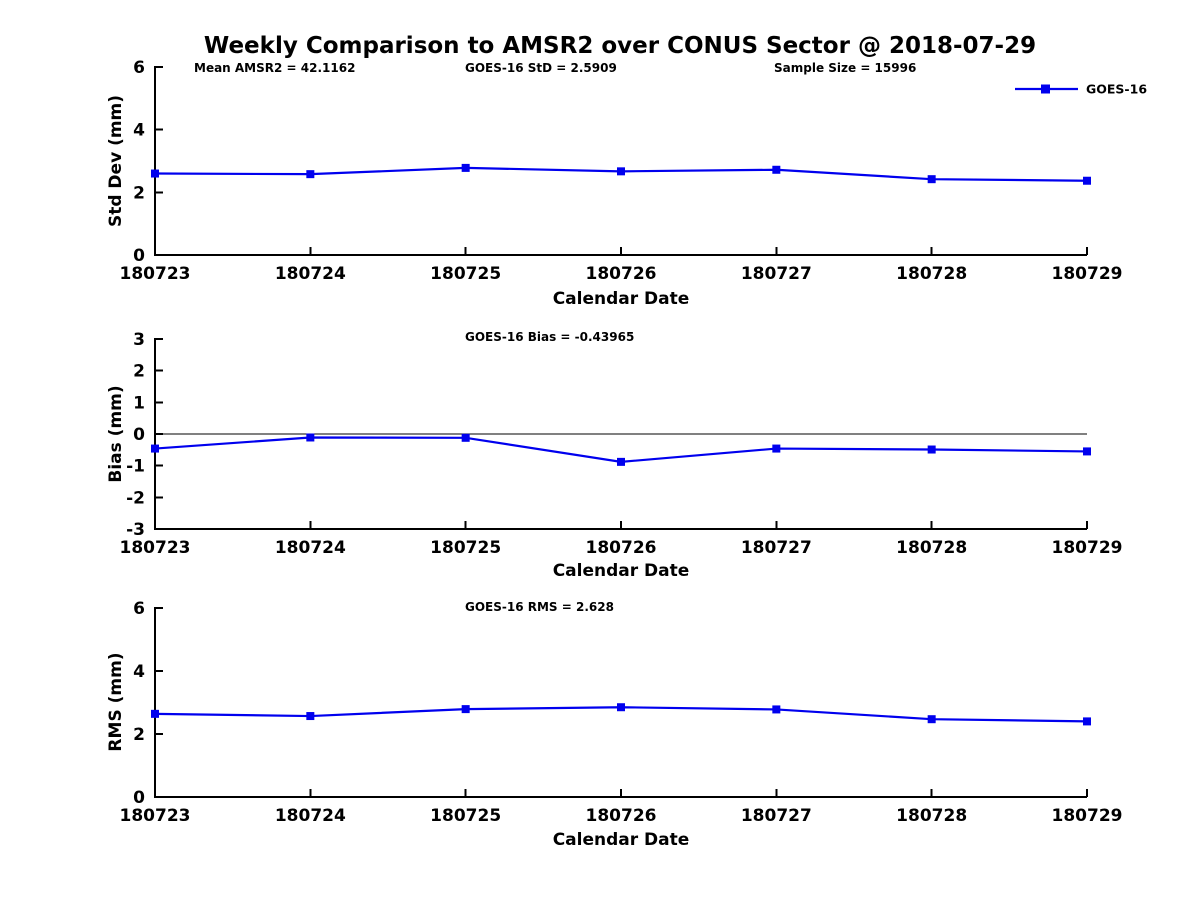 Image resolution: width=1200 pixels, height=900 pixels. I want to click on y-tick-label: -2, so click(135, 498).